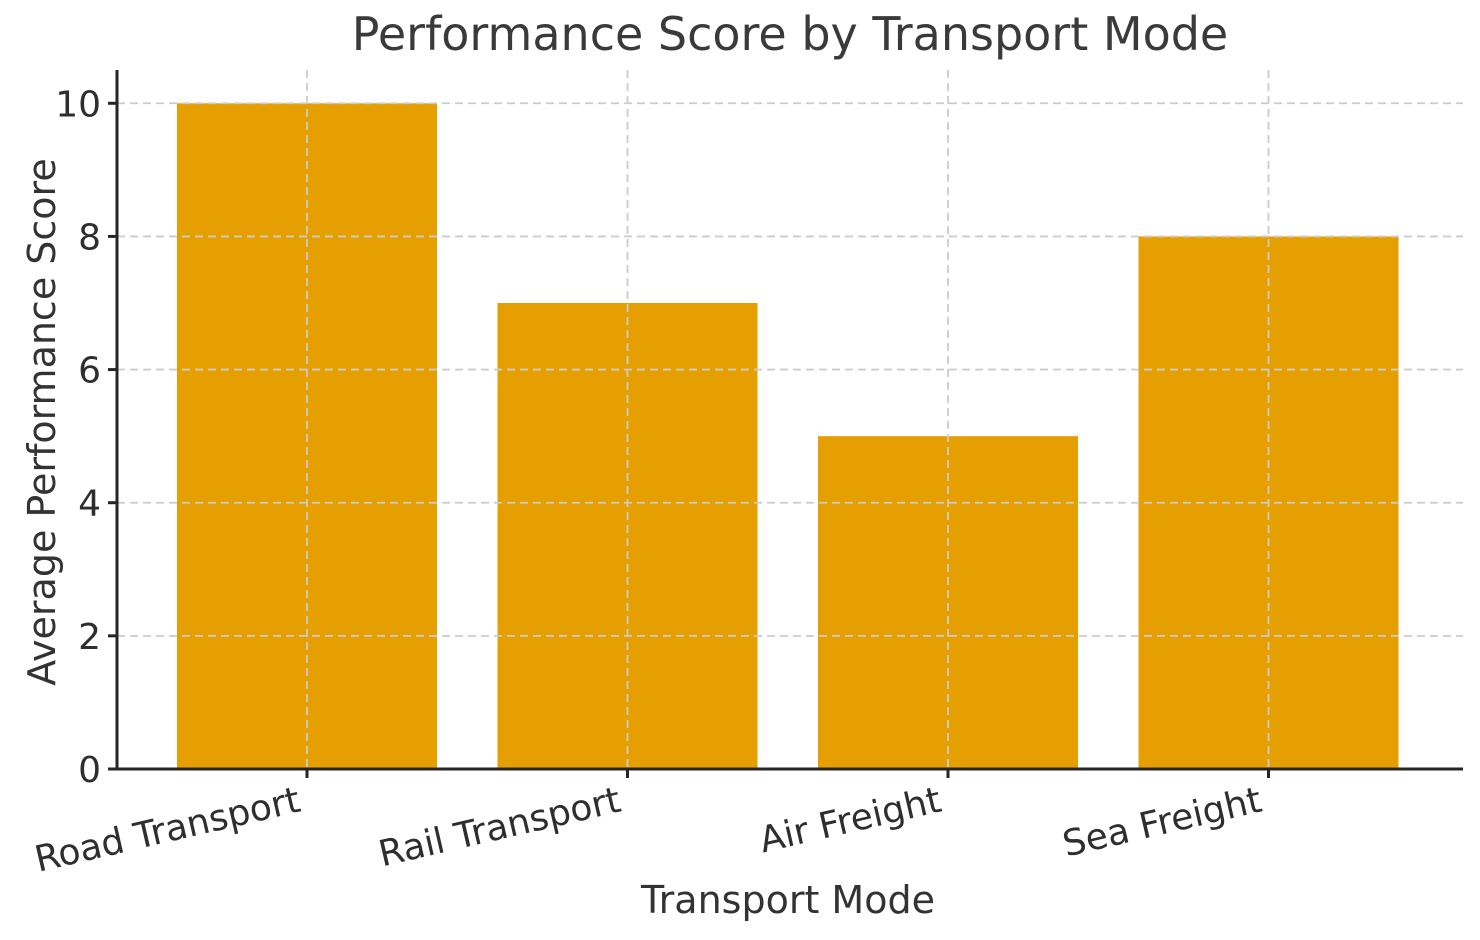  I want to click on y-tick-label-2: 2, so click(89, 637).